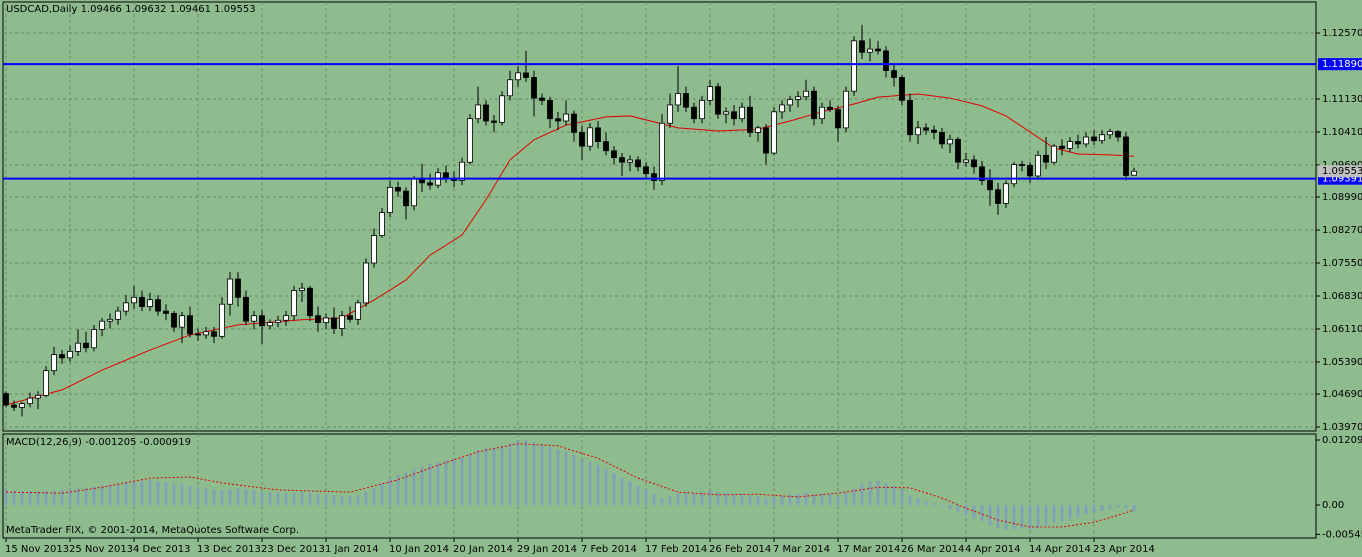 The height and width of the screenshot is (557, 1362). I want to click on y-tick-label: 1.06830, so click(1342, 296).